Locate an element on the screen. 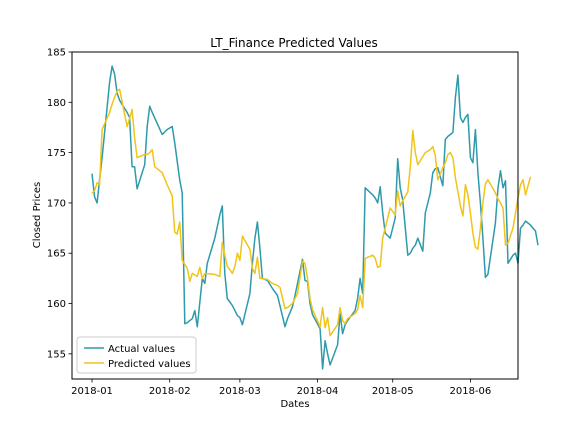  legend-box is located at coordinates (136, 355).